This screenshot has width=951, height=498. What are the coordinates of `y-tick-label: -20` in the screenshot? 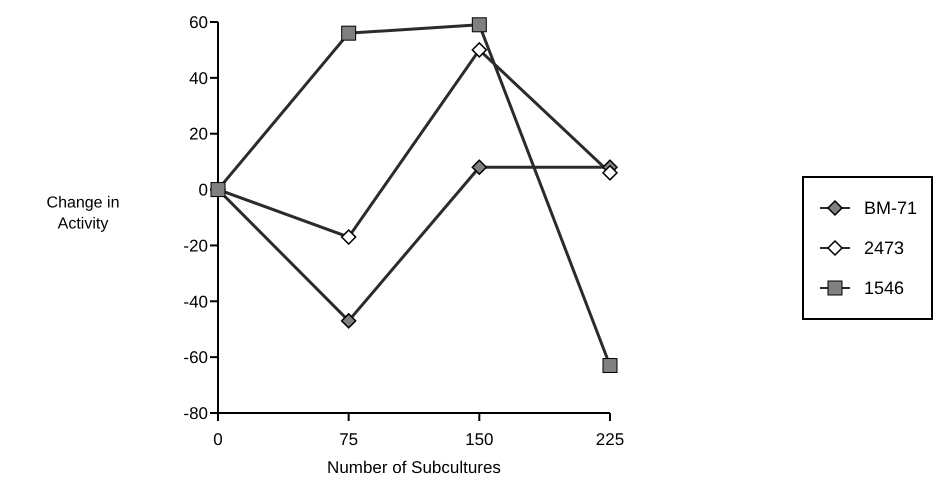 It's located at (195, 246).